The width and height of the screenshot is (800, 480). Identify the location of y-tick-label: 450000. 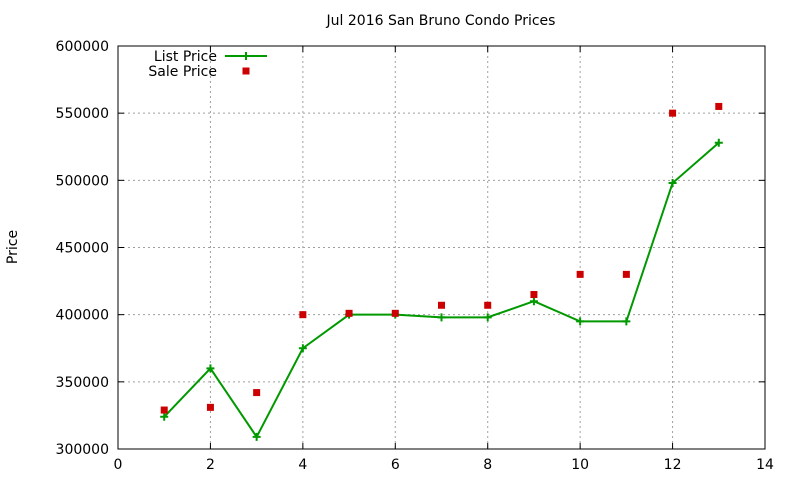
(82, 249).